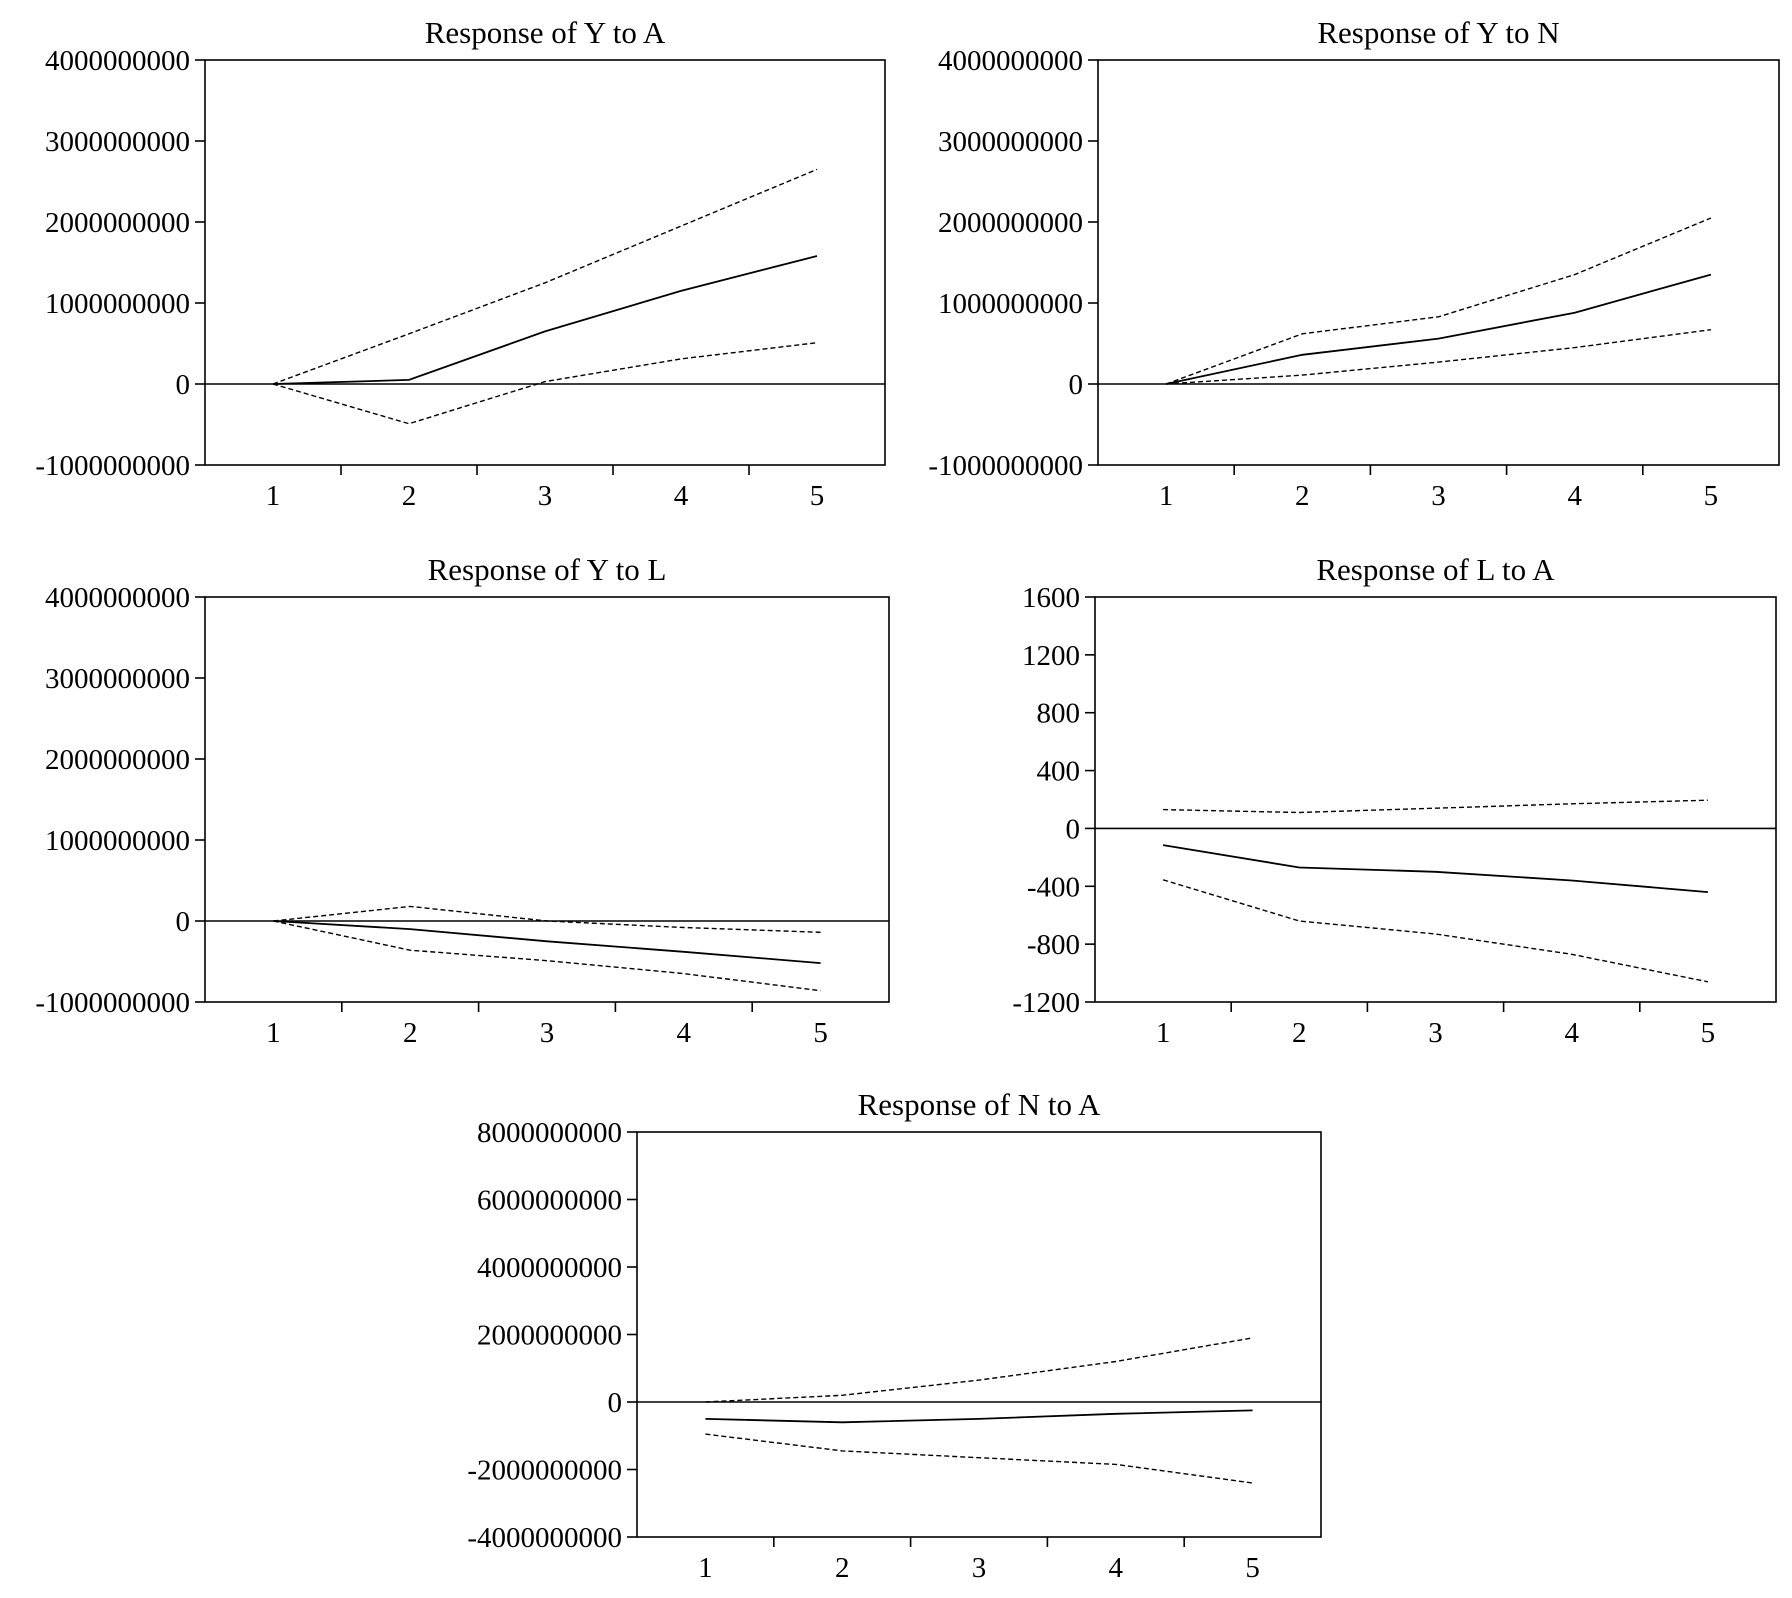 This screenshot has width=1792, height=1598. I want to click on y-tick-label: 1200, so click(1051, 656).